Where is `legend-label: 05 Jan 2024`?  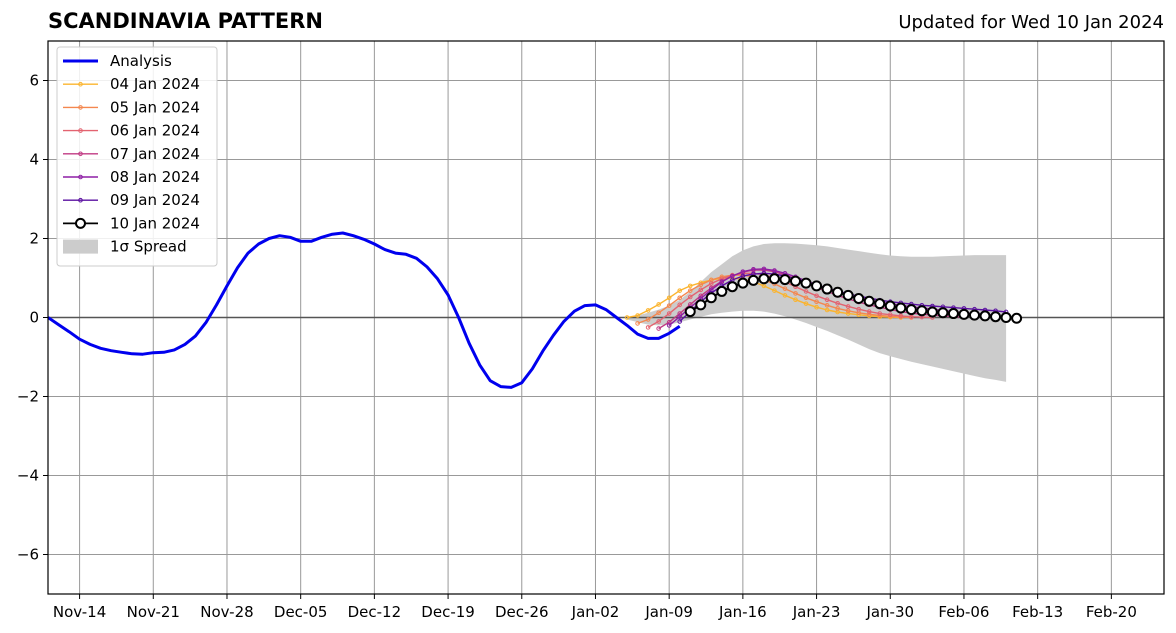
legend-label: 05 Jan 2024 is located at coordinates (155, 107).